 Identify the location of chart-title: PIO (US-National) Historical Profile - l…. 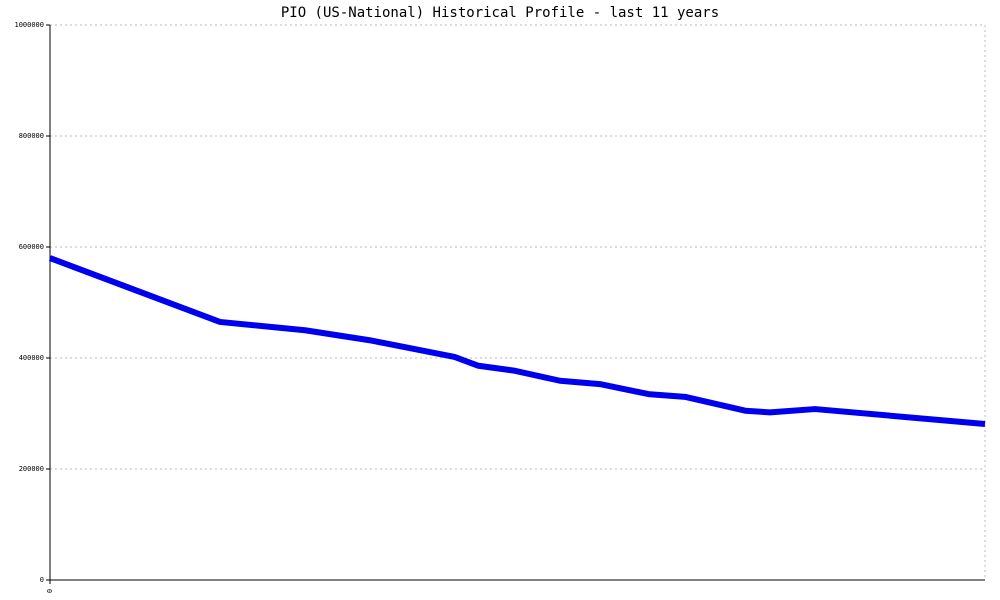
(500, 13).